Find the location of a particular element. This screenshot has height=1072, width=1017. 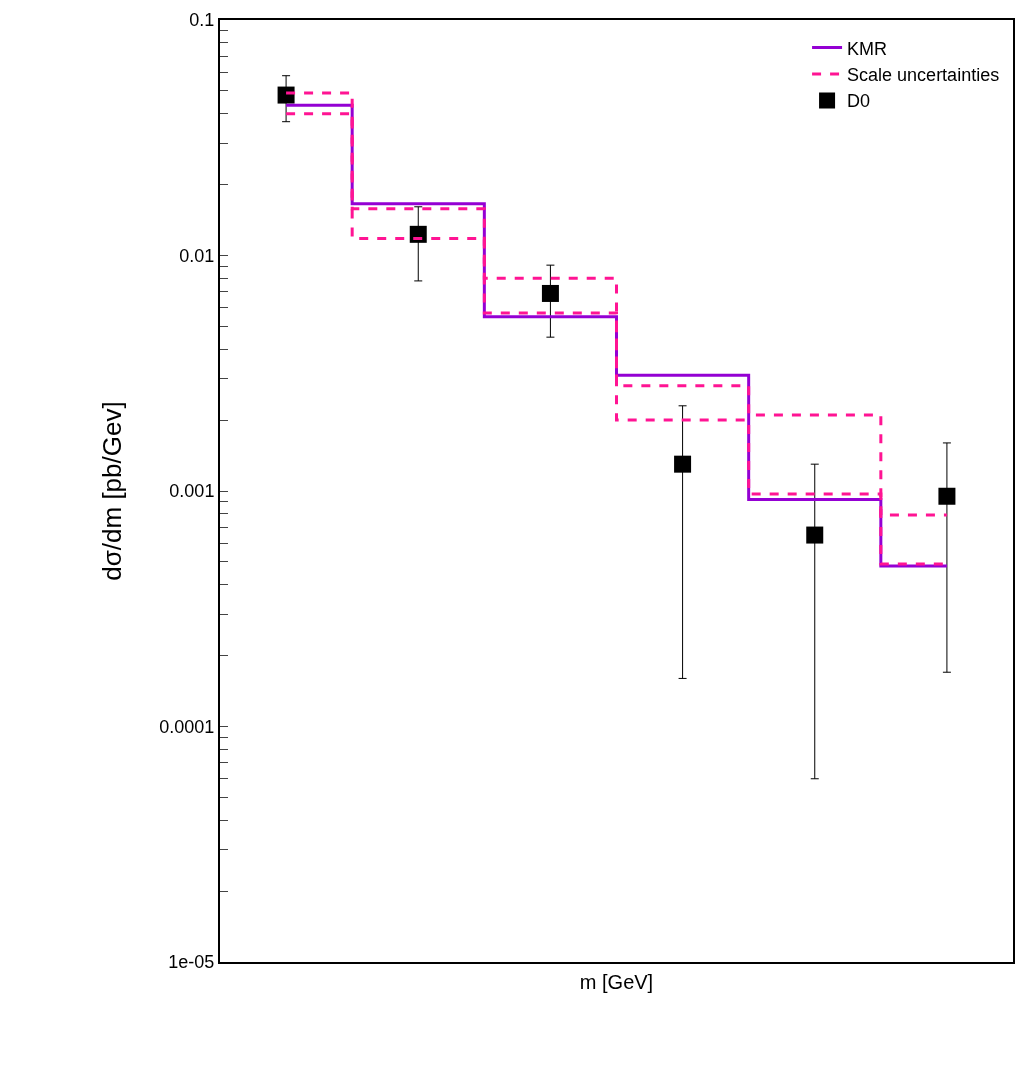

y-tick-label: 0.0001 is located at coordinates (187, 726).